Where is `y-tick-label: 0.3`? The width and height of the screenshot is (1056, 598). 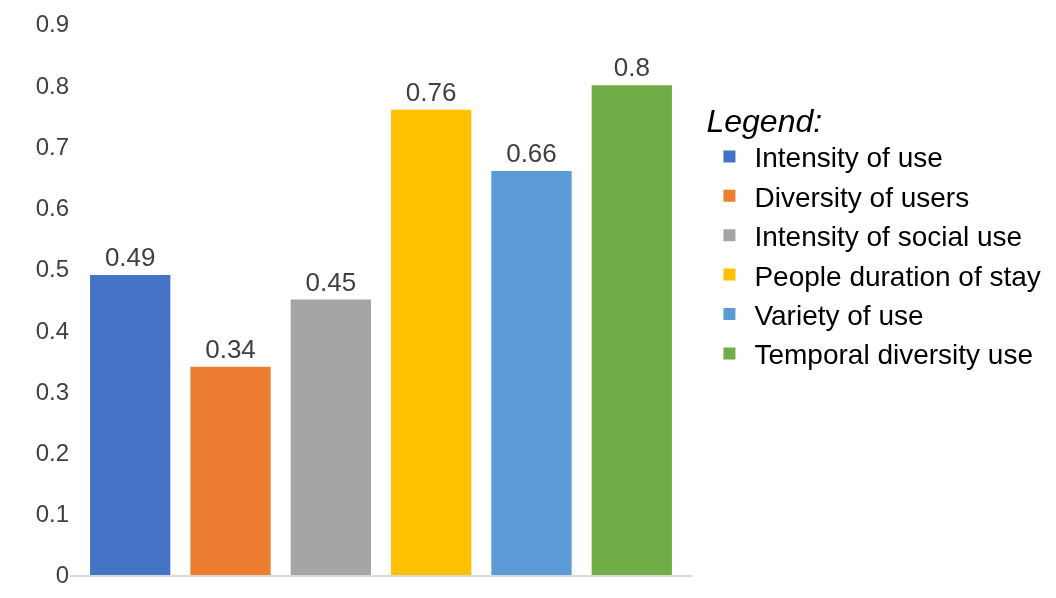
y-tick-label: 0.3 is located at coordinates (52, 391).